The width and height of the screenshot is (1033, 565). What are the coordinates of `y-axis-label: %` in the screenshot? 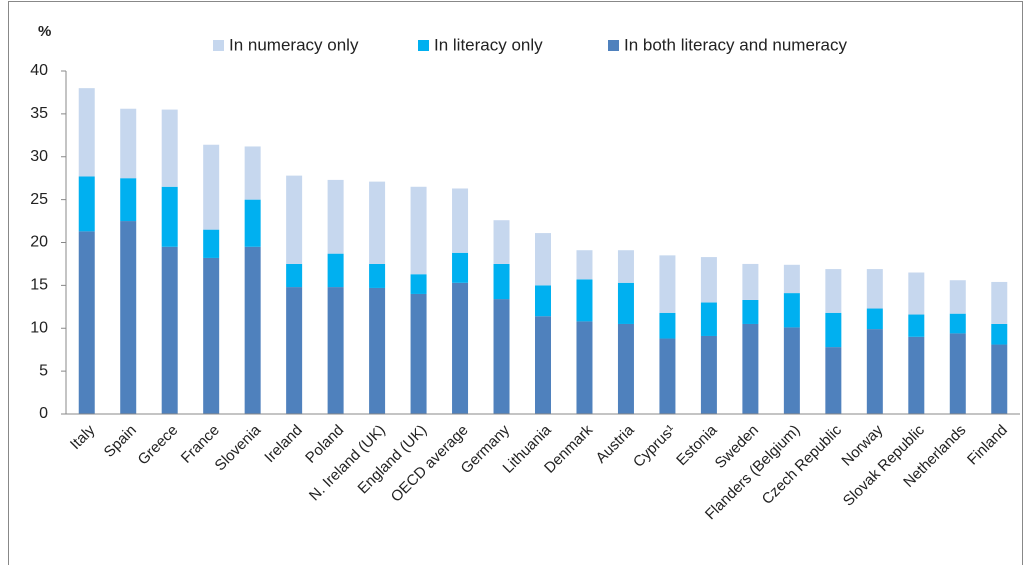 It's located at (44, 31).